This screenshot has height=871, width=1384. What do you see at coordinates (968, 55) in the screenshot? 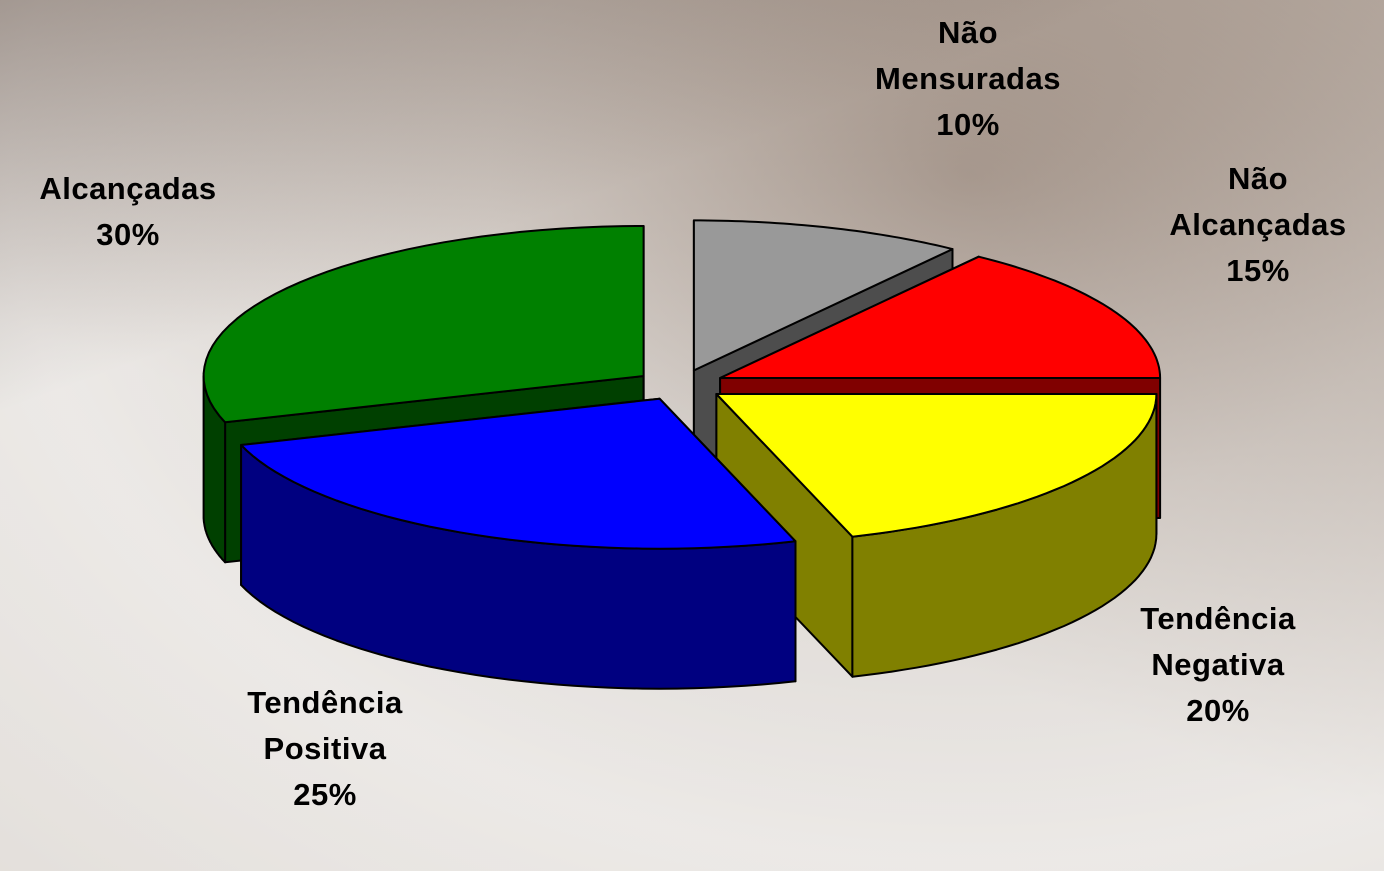
I see `category-label: Não Mensuradas` at bounding box center [968, 55].